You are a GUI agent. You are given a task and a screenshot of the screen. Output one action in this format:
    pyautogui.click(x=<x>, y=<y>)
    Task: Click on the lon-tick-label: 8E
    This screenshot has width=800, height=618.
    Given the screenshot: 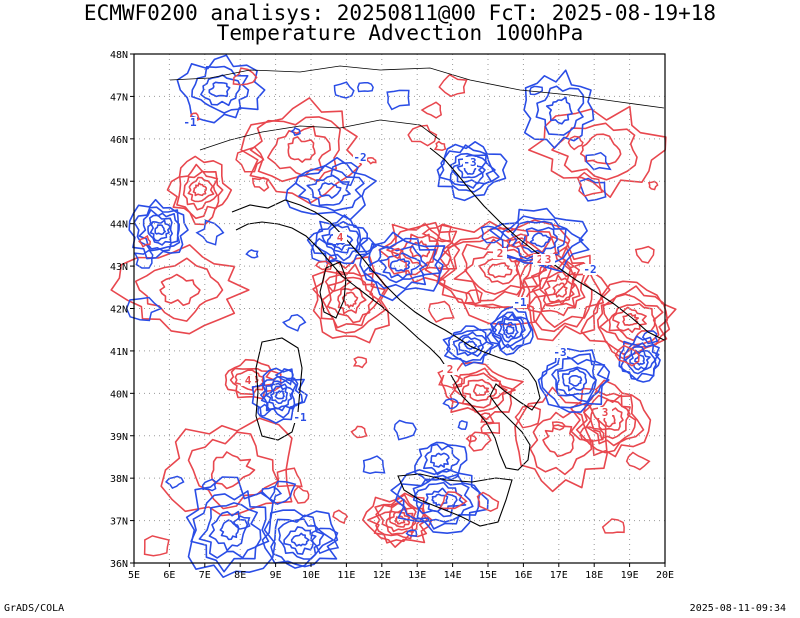 What is the action you would take?
    pyautogui.click(x=240, y=575)
    